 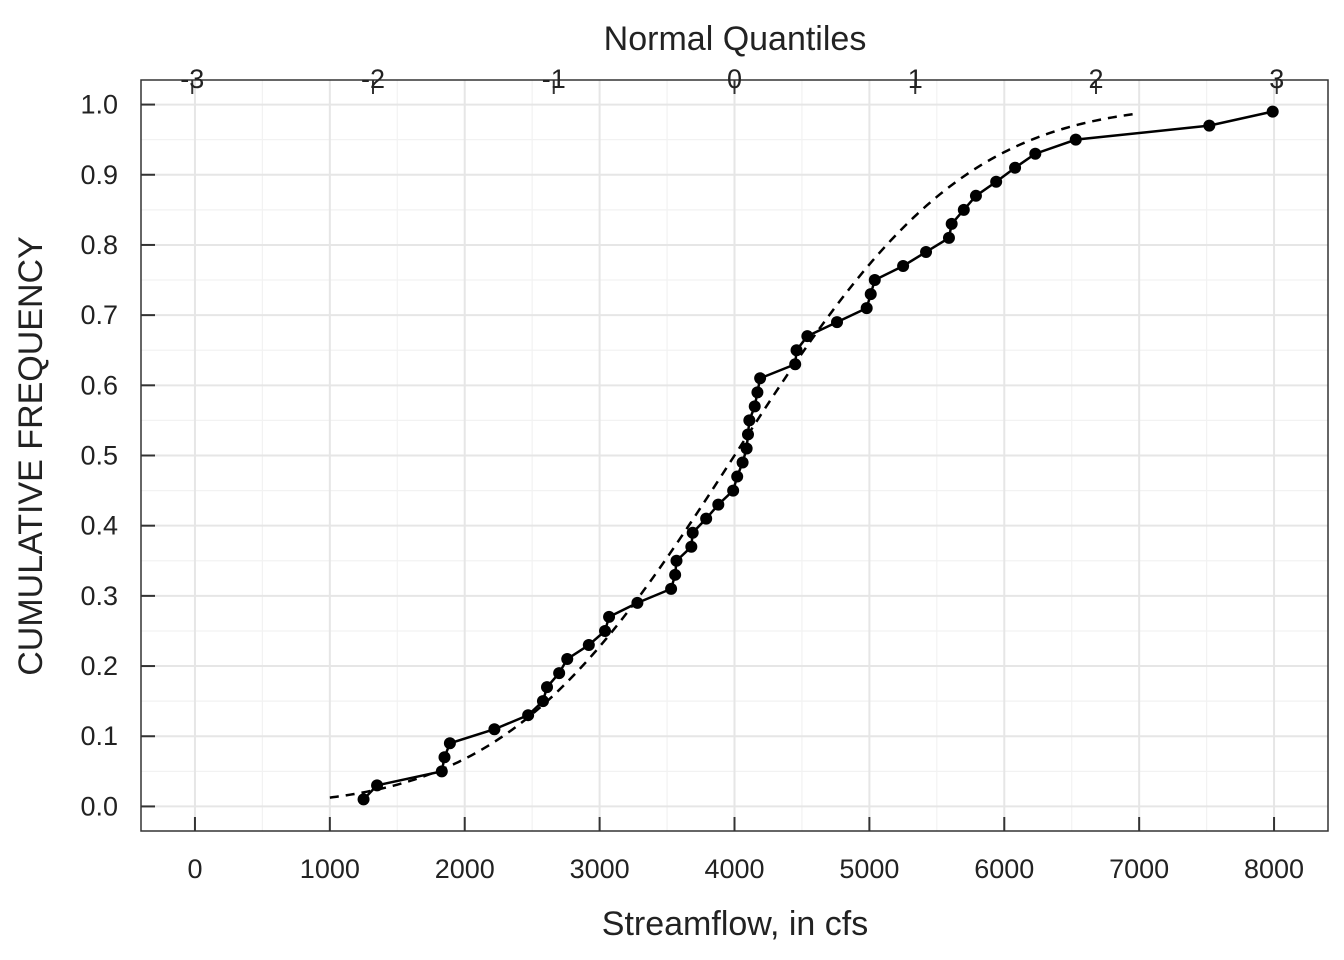 I want to click on top-tick-label: 0, so click(x=734, y=79).